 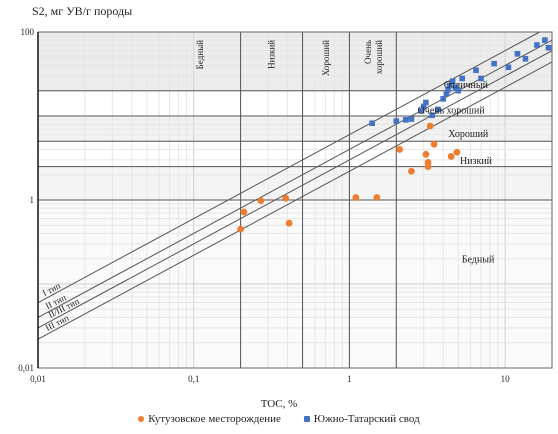 I want to click on y-tick-label: 1, so click(x=32, y=200).